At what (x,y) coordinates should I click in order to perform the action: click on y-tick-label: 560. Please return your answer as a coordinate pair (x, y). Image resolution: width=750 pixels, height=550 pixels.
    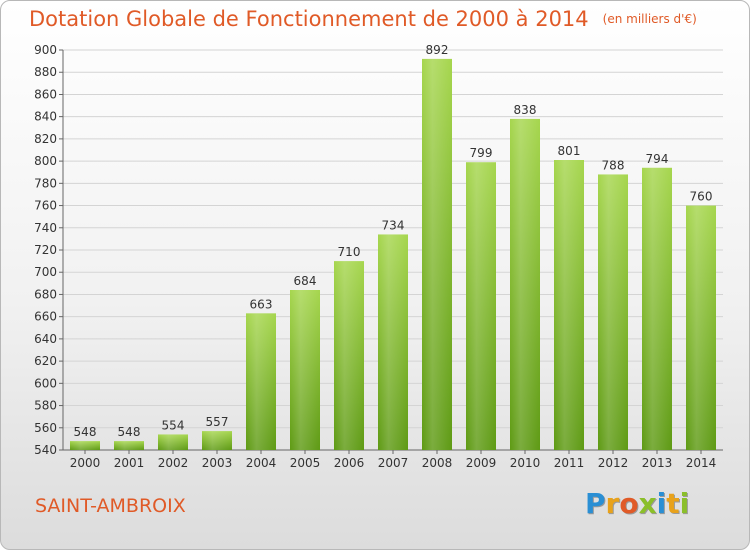
    Looking at the image, I should click on (45, 428).